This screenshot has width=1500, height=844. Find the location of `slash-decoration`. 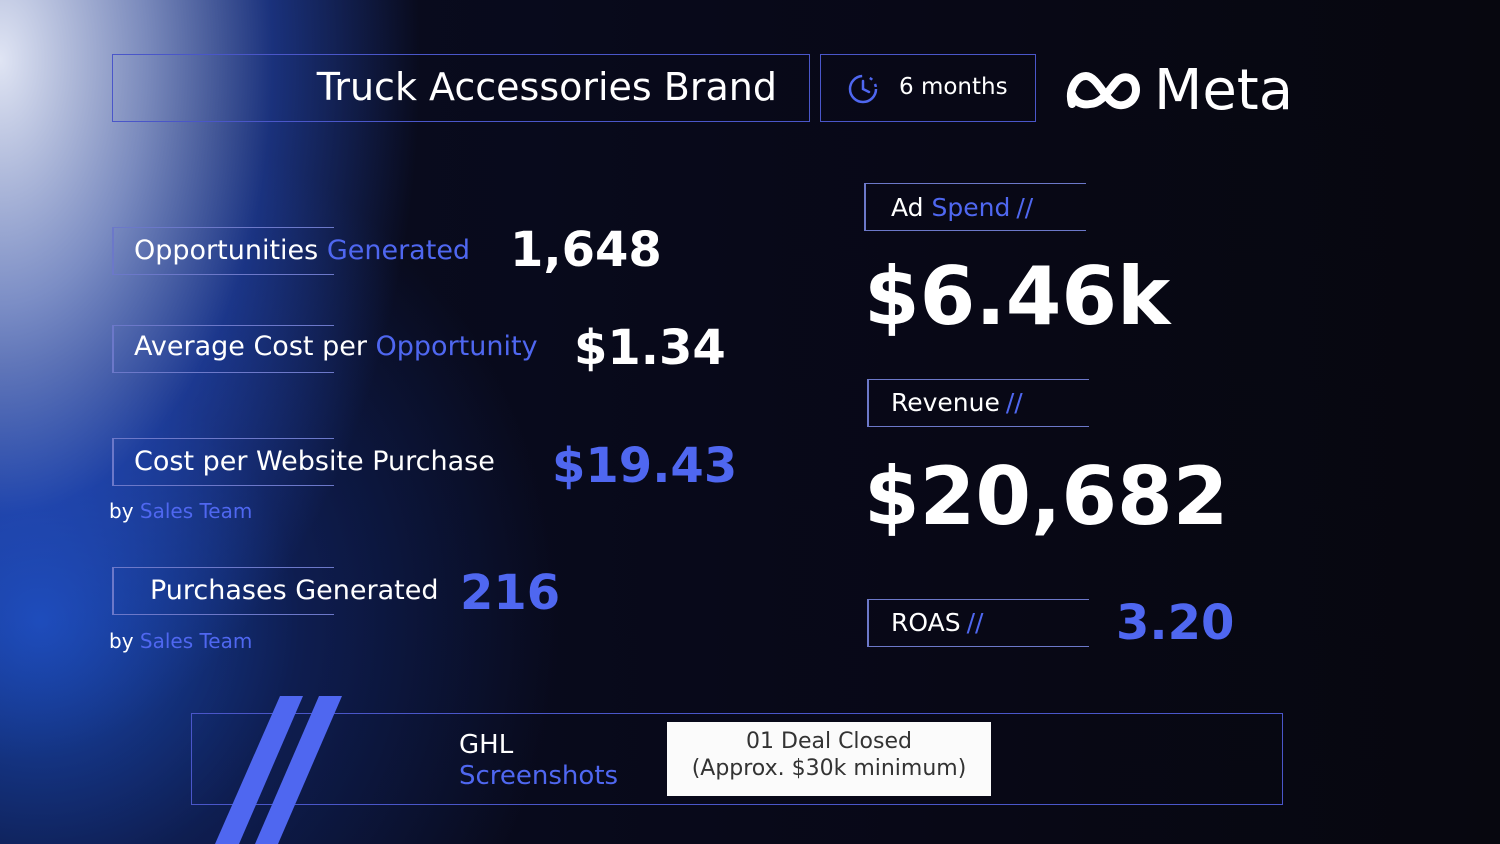

slash-decoration is located at coordinates (278, 770).